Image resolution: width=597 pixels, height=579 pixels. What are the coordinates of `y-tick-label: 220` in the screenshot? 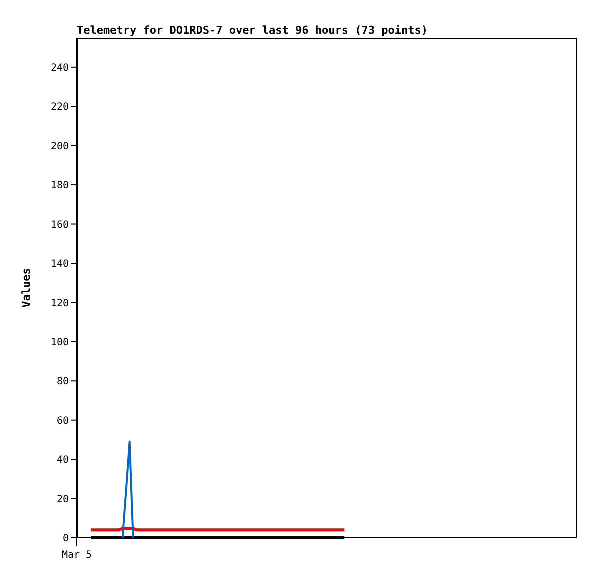 It's located at (59, 108).